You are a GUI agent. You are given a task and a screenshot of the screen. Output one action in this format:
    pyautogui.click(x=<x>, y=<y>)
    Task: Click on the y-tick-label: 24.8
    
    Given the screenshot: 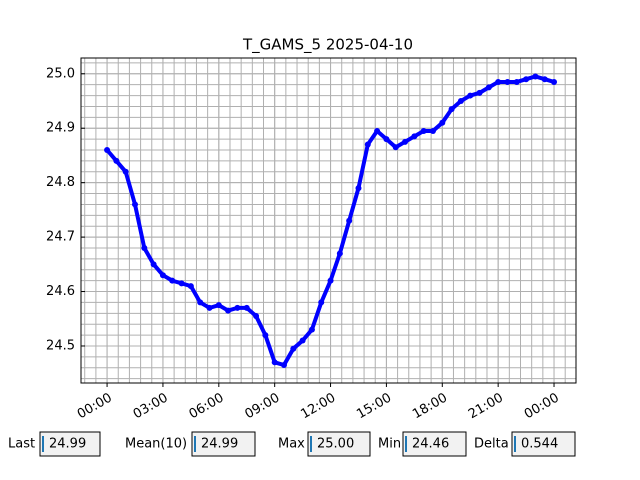 What is the action you would take?
    pyautogui.click(x=60, y=182)
    